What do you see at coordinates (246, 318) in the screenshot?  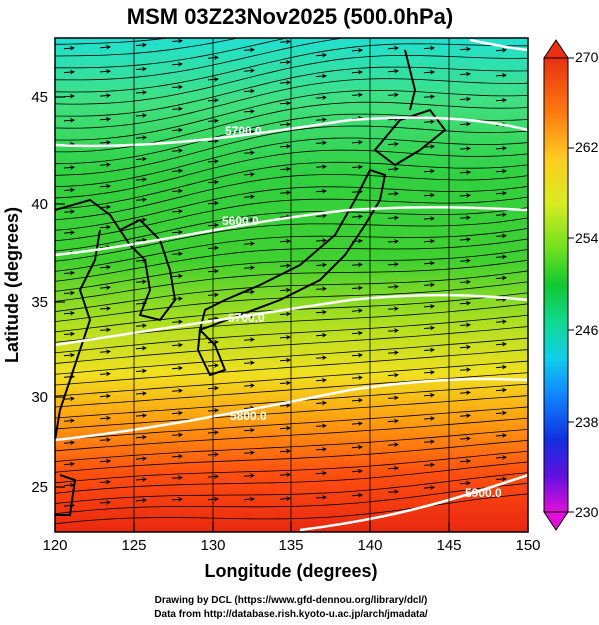 I see `contour-label: 5700.0` at bounding box center [246, 318].